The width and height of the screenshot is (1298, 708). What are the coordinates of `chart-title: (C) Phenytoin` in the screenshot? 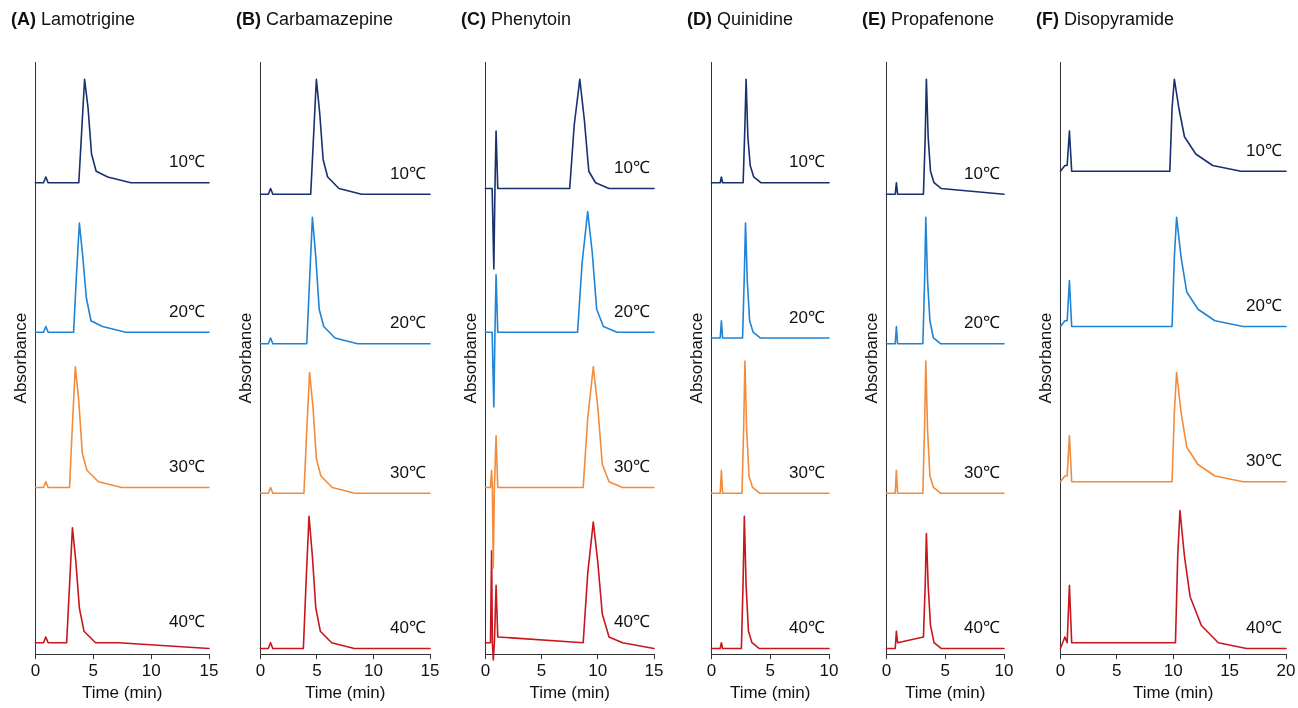 It's located at (516, 19).